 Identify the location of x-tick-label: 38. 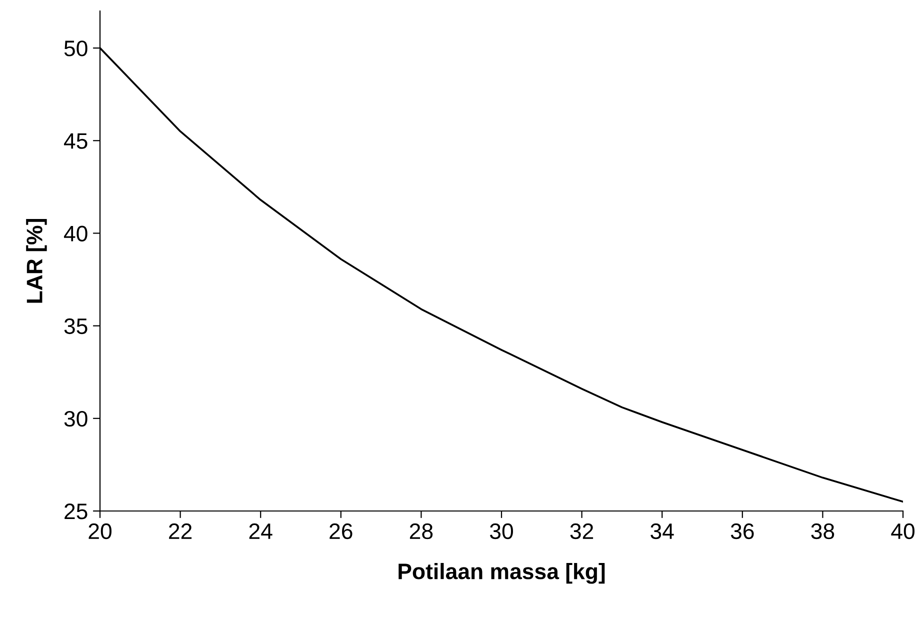
(822, 531).